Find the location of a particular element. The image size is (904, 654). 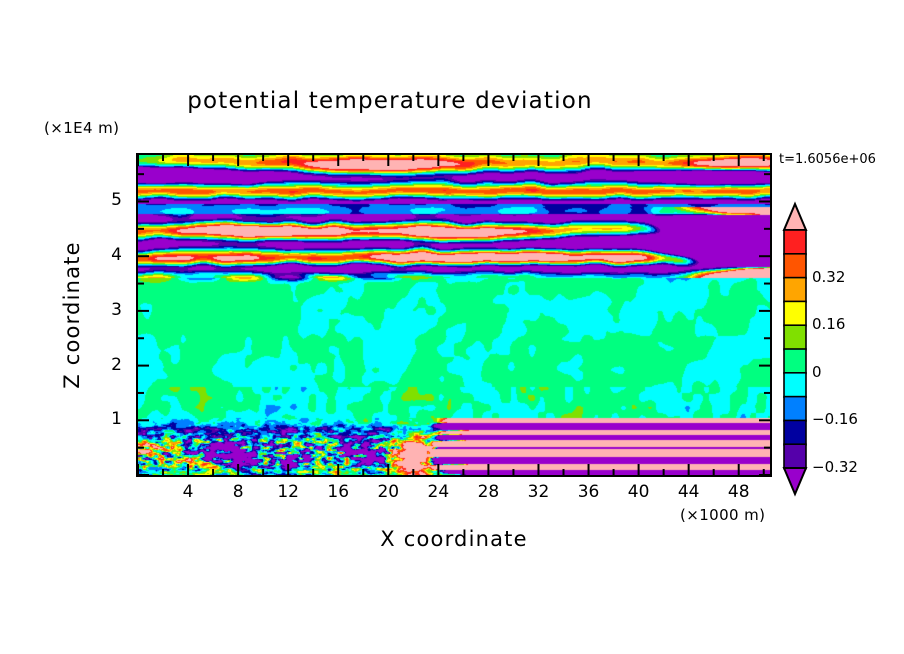

colorbar-tick-label: 0.32 is located at coordinates (829, 276).